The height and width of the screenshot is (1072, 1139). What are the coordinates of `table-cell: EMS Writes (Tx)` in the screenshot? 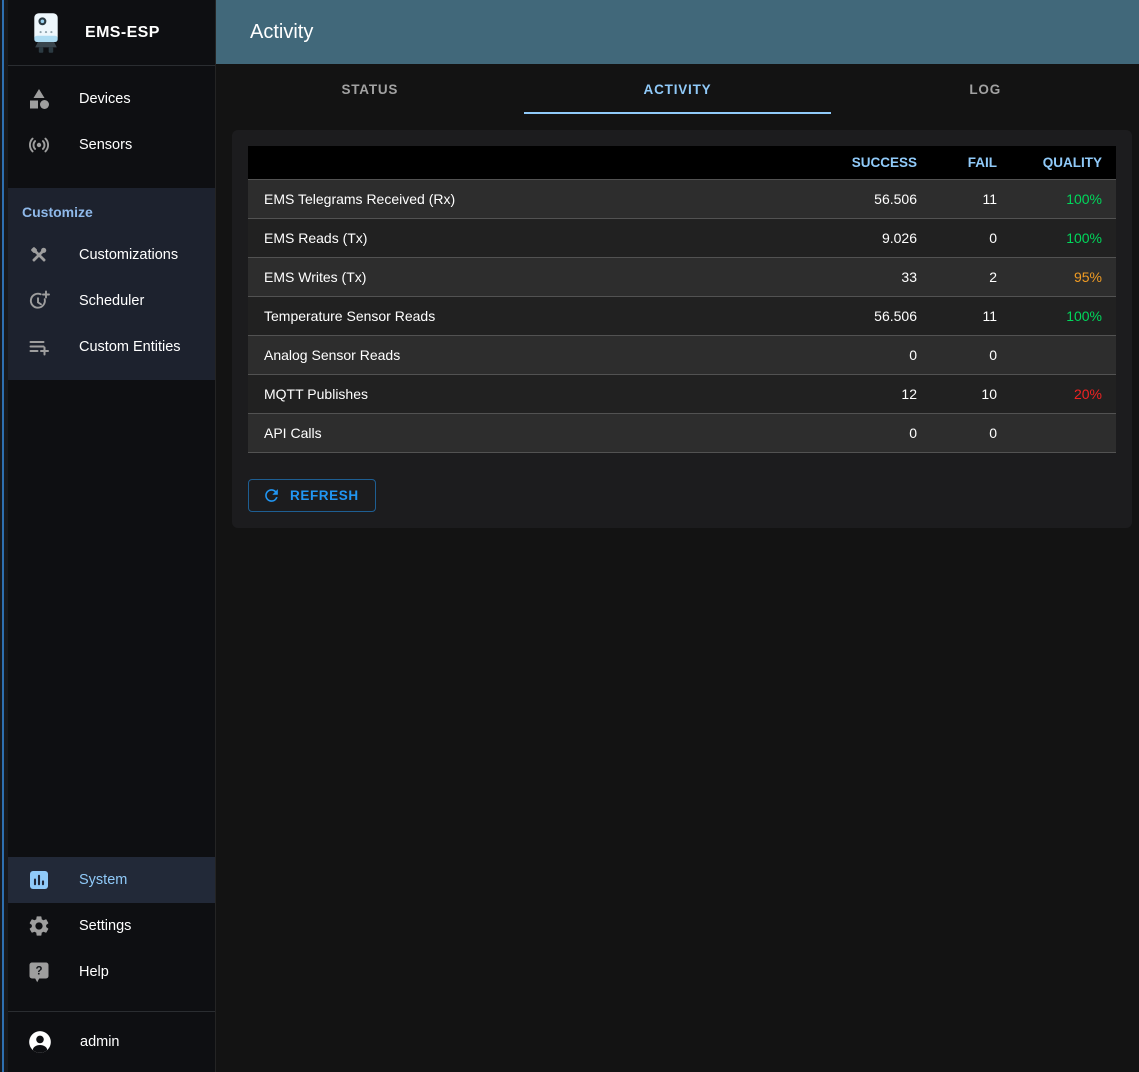 It's located at (315, 276).